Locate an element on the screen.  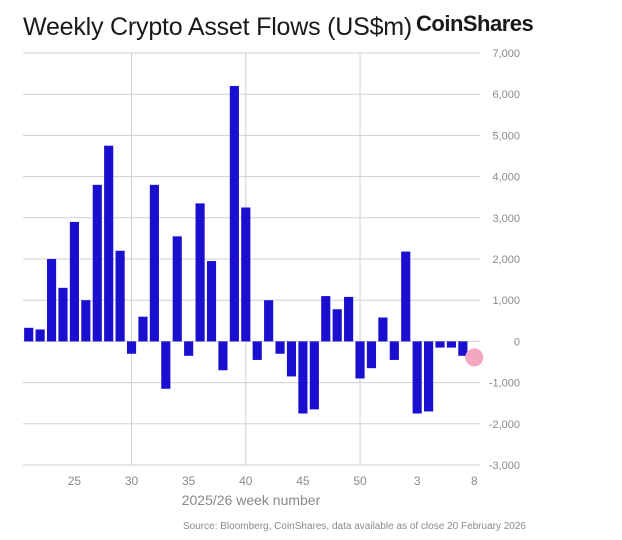
coinshares-logo: CoinShares is located at coordinates (475, 23).